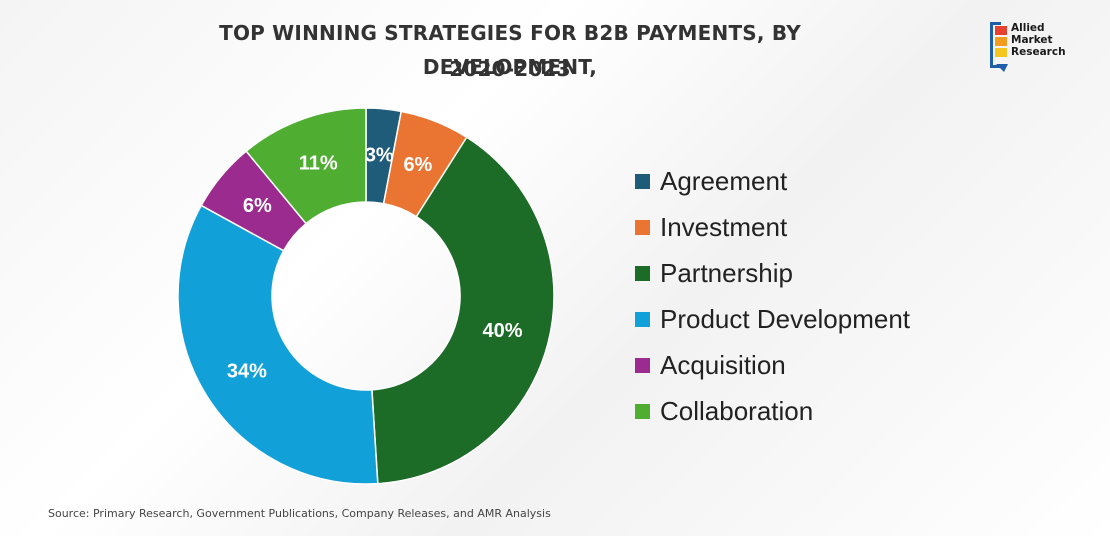 Image resolution: width=1110 pixels, height=536 pixels. What do you see at coordinates (1032, 40) in the screenshot?
I see `logo-line2: Market` at bounding box center [1032, 40].